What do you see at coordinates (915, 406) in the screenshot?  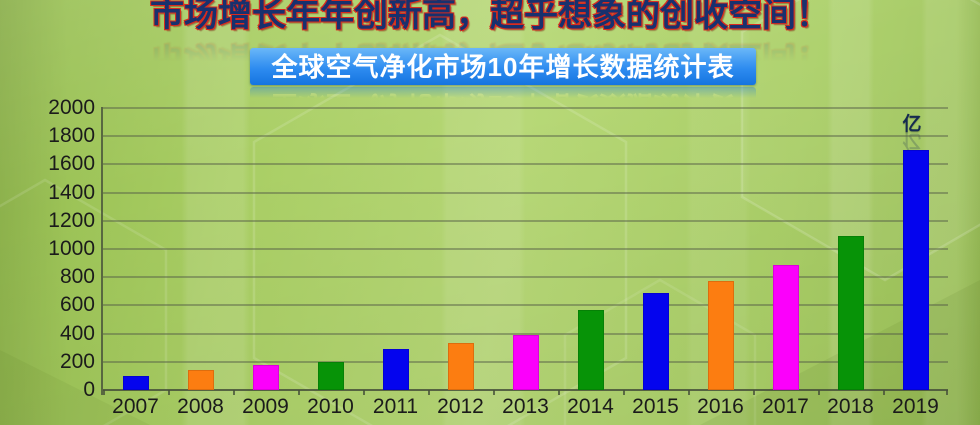 I see `x-axis-label-2019: 2019` at bounding box center [915, 406].